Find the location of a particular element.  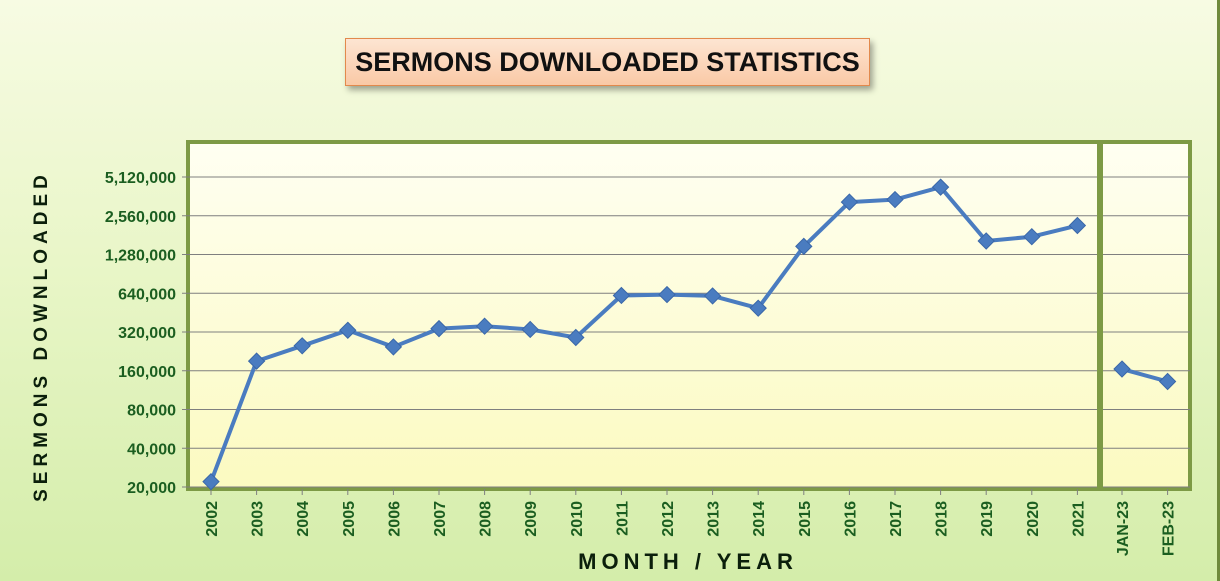

x-tick-label: 2008 is located at coordinates (486, 519).